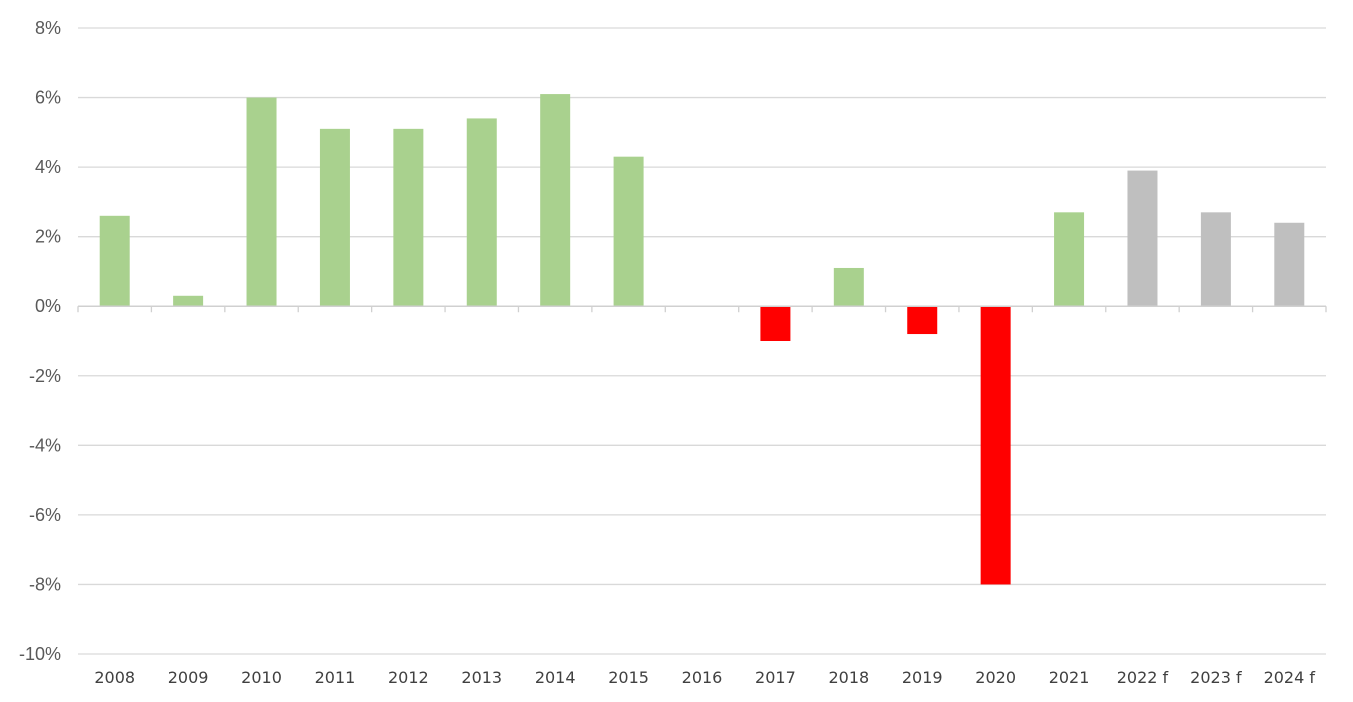  Describe the element at coordinates (1215, 259) in the screenshot. I see `bar-2023-f` at that location.